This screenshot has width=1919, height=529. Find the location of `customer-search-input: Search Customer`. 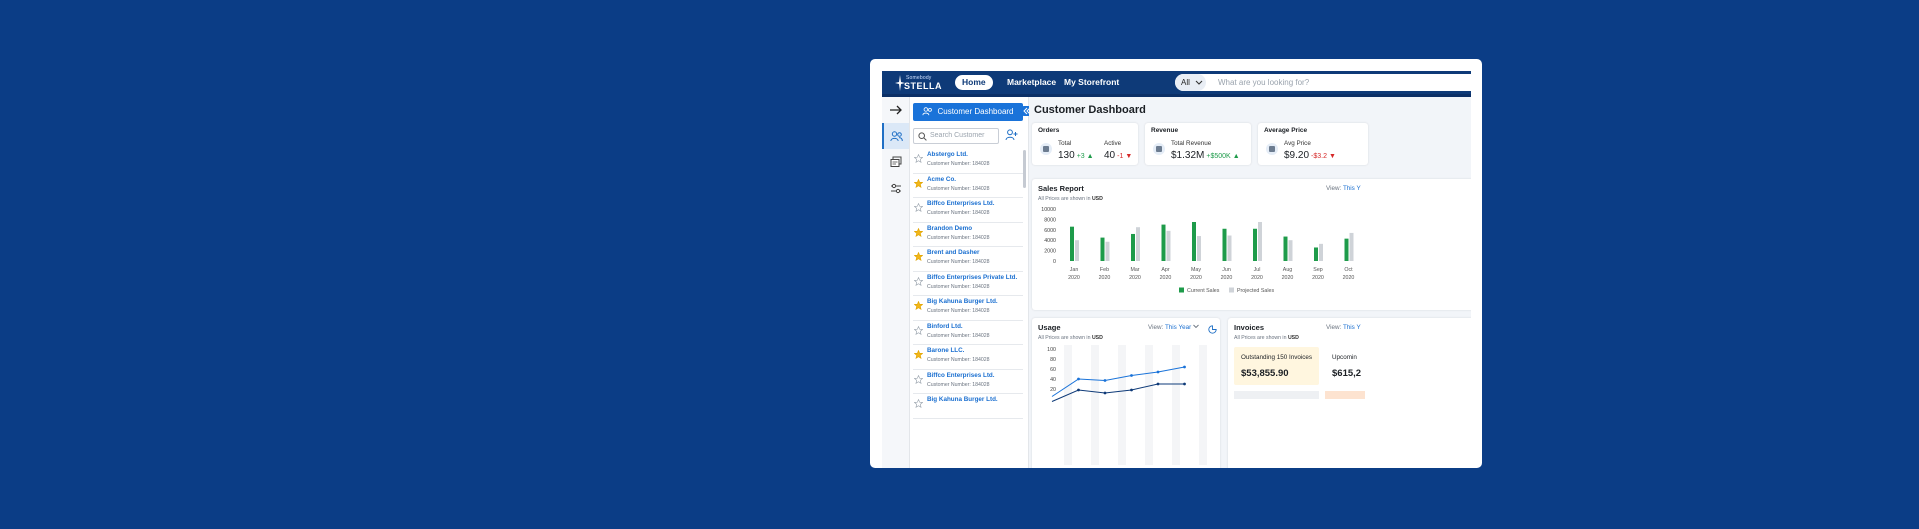

customer-search-input: Search Customer is located at coordinates (956, 136).